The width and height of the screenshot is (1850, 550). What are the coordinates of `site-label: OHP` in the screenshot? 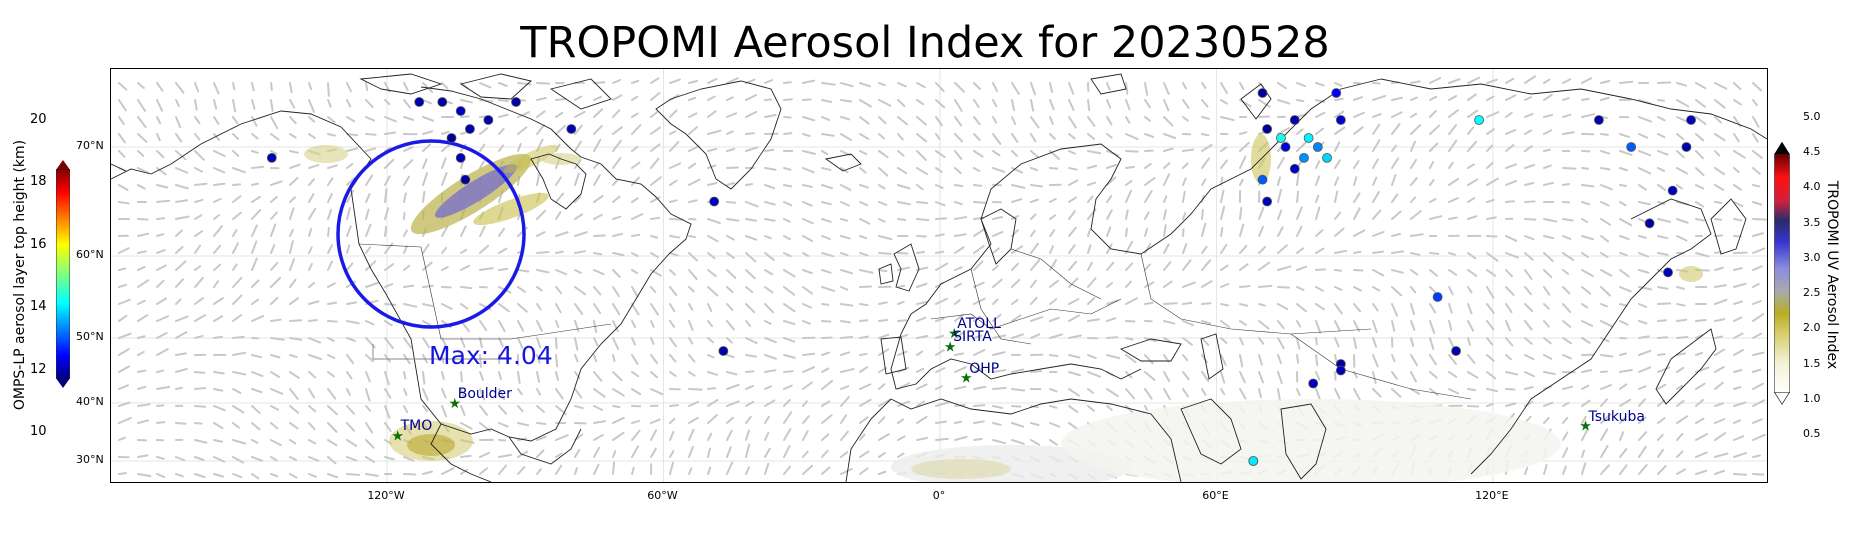 It's located at (984, 368).